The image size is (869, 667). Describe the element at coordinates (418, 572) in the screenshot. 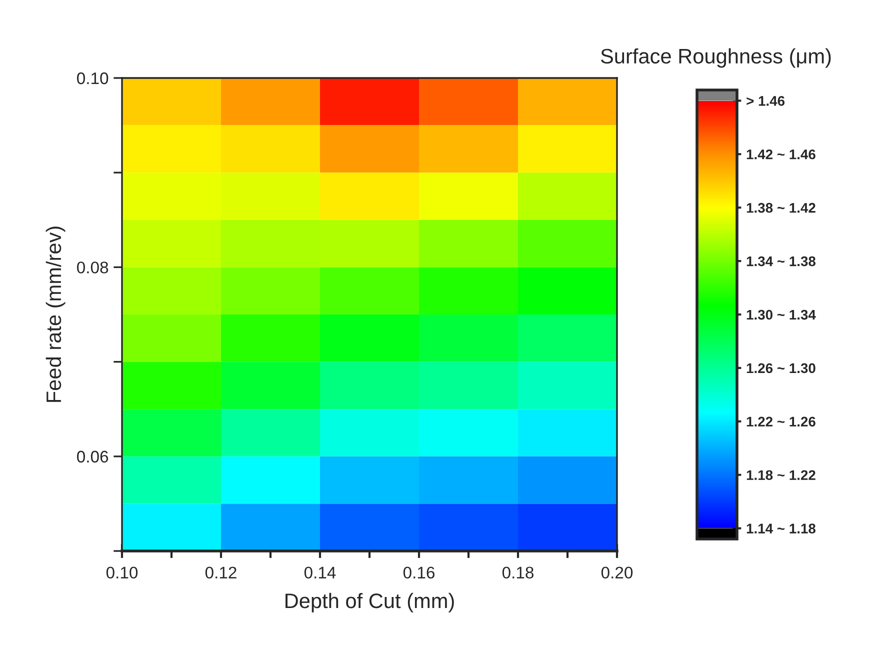

I see `x-tick-label: 0.16` at that location.